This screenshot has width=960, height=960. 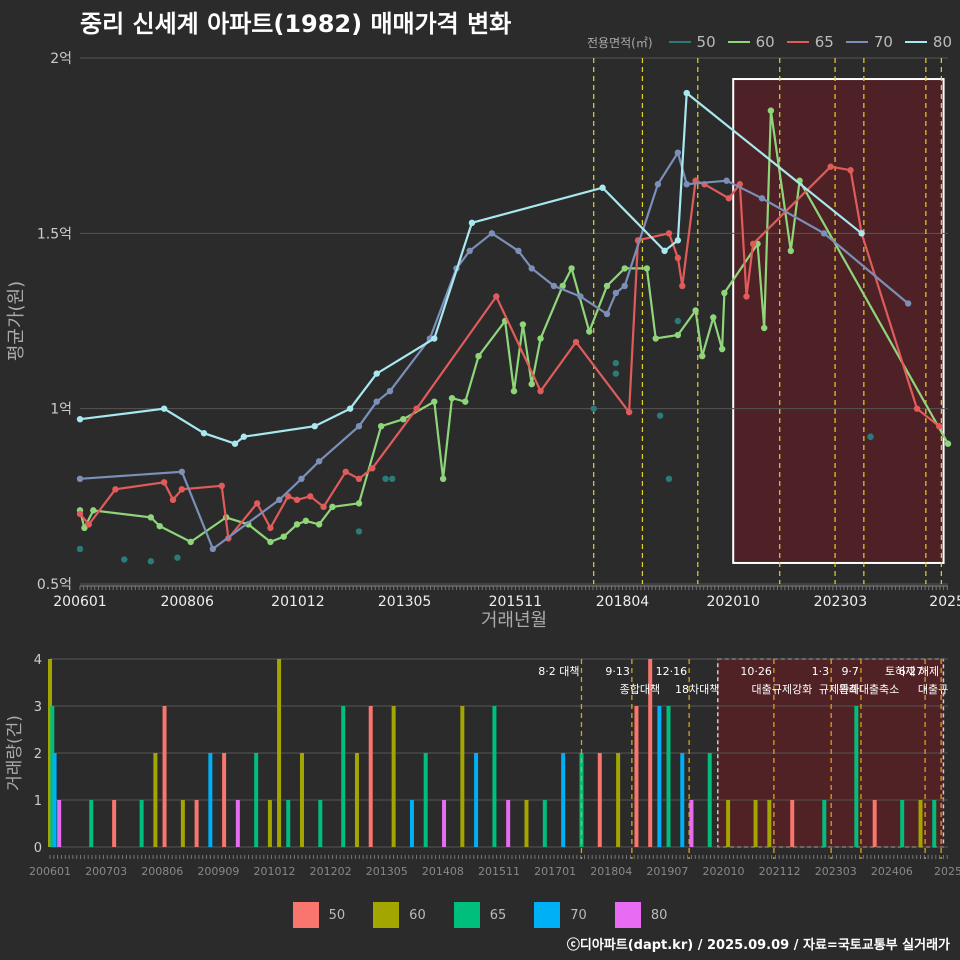 What do you see at coordinates (933, 689) in the screenshot?
I see `policy-sublabel: 대출규` at bounding box center [933, 689].